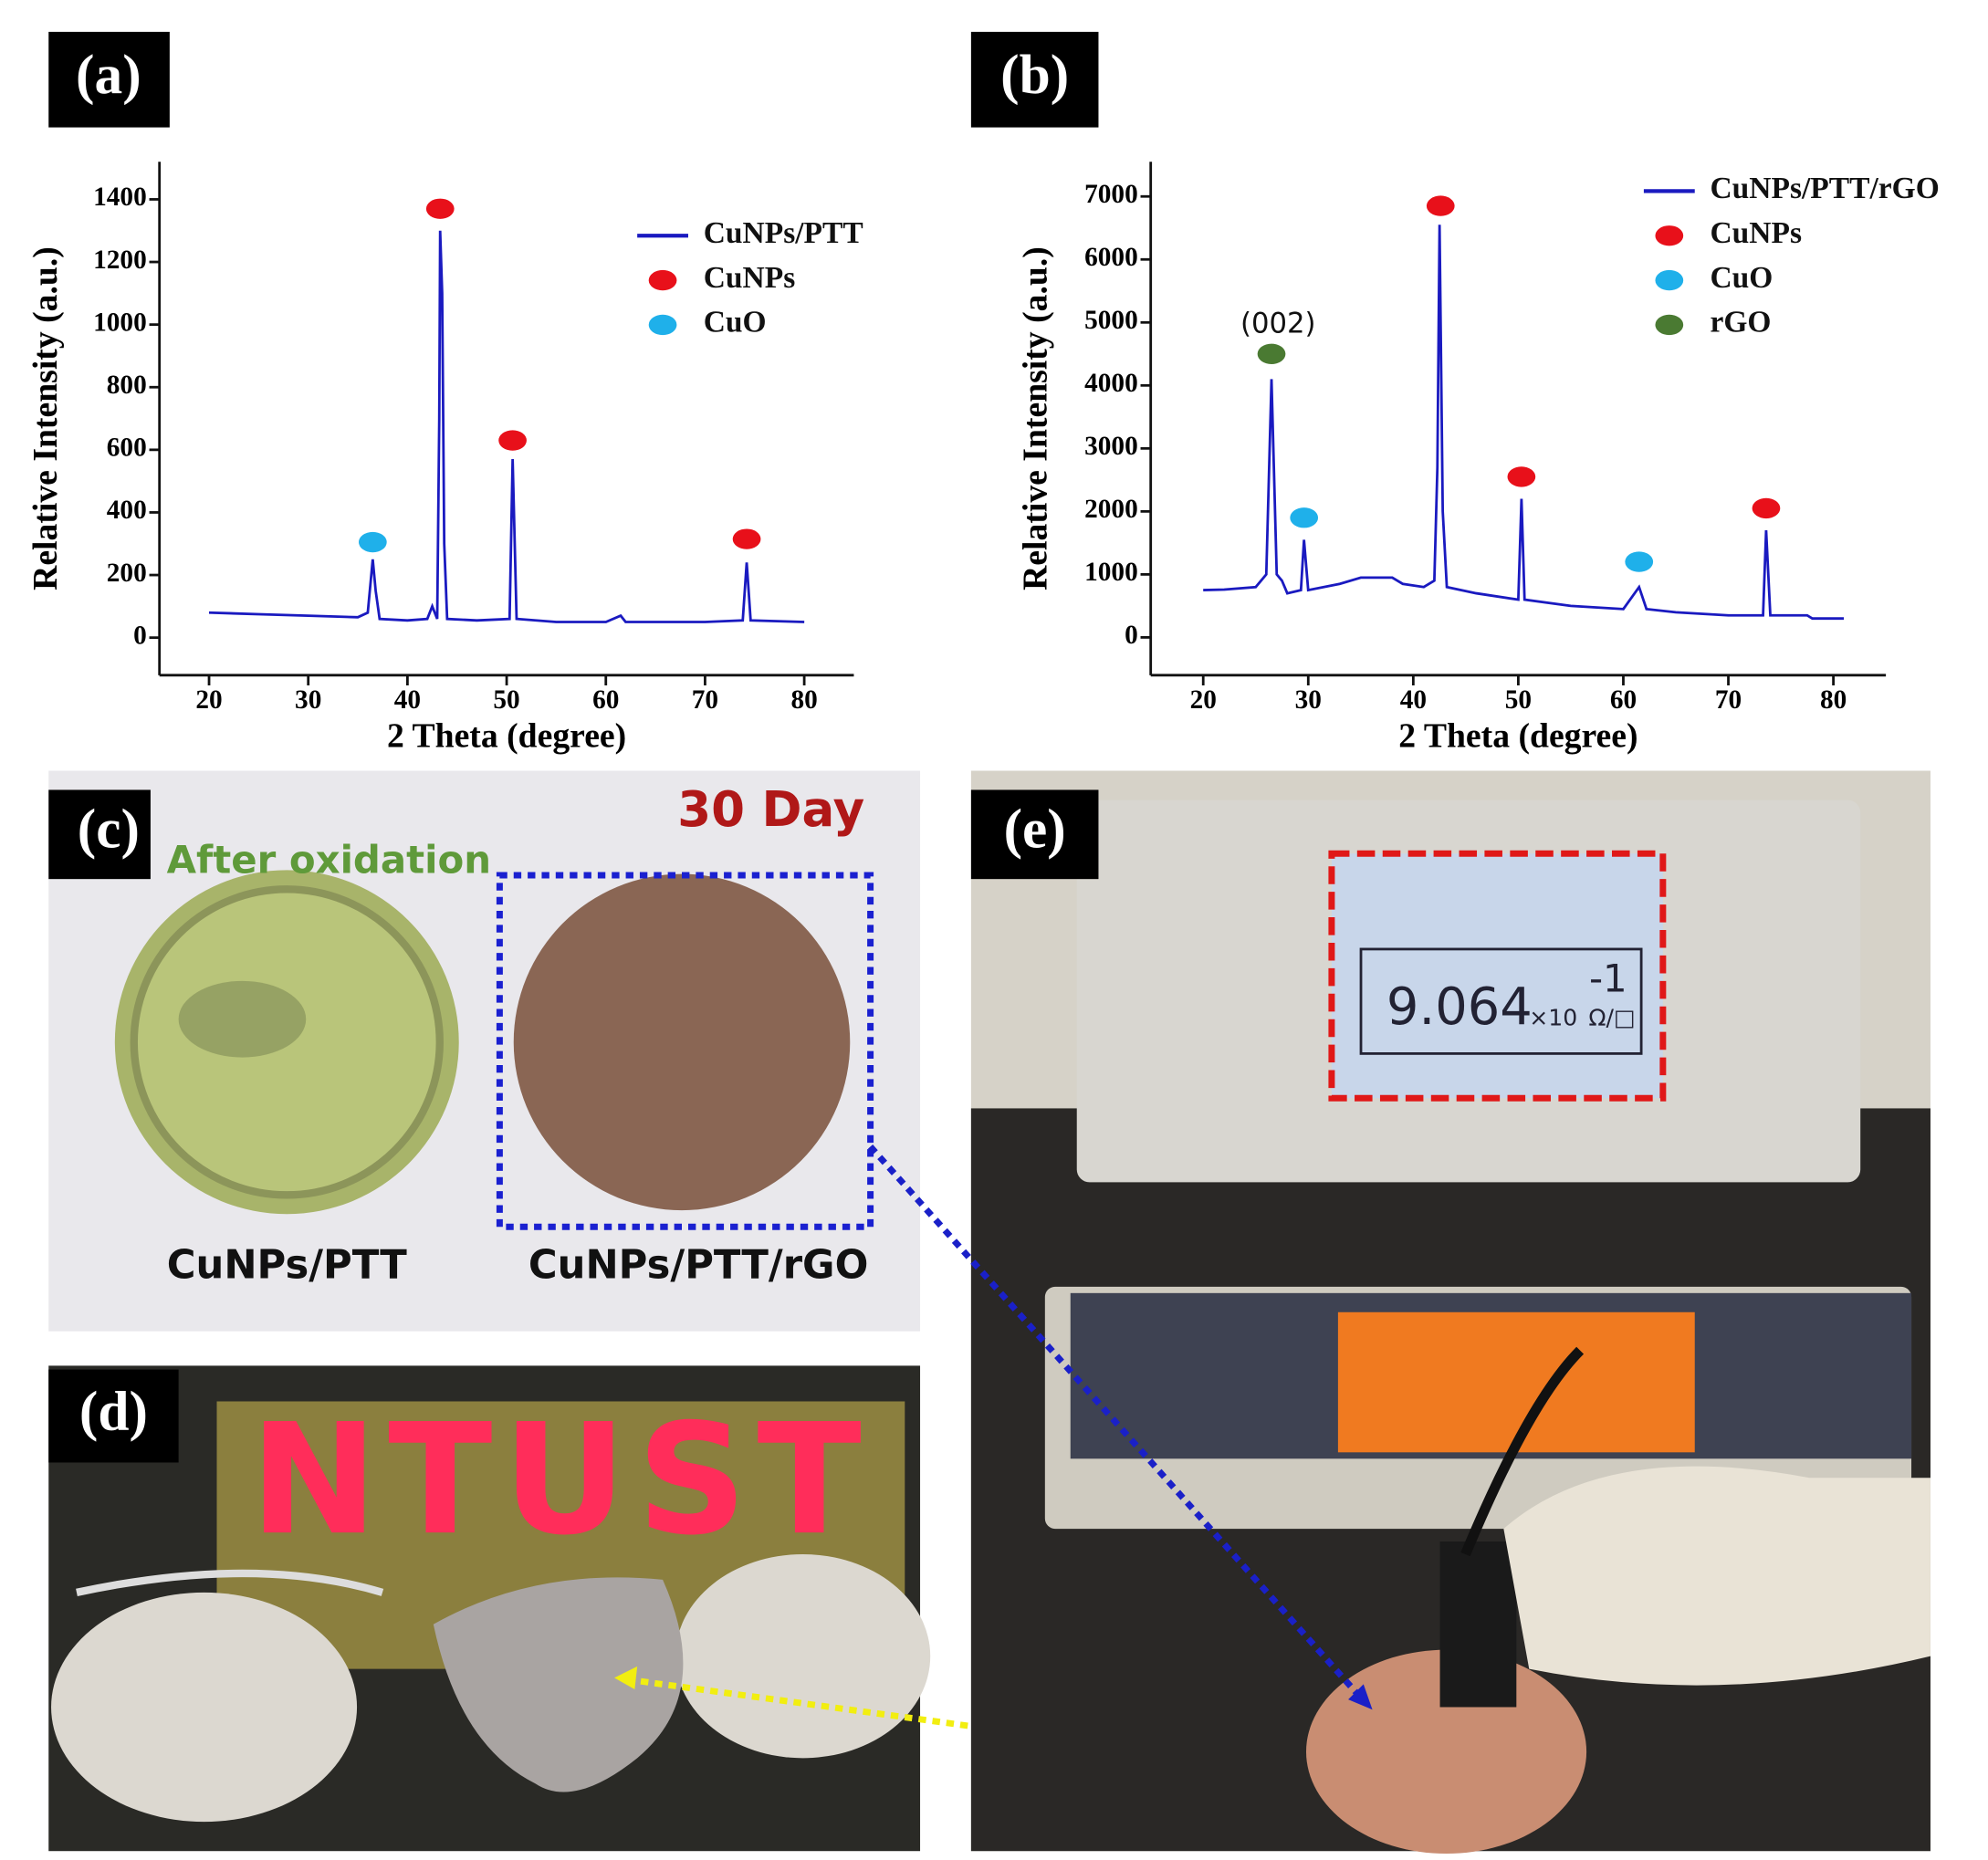 The image size is (1988, 1860). What do you see at coordinates (127, 448) in the screenshot?
I see `y-tick-label: 600` at bounding box center [127, 448].